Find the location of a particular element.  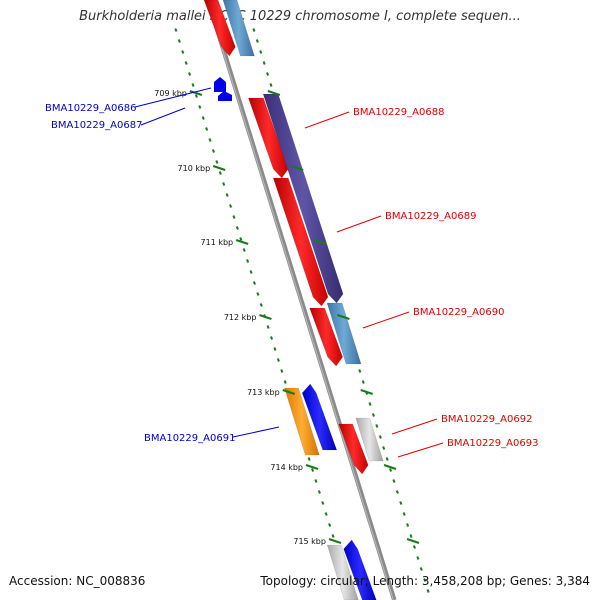

gene-block-a0692 is located at coordinates (353, 449).